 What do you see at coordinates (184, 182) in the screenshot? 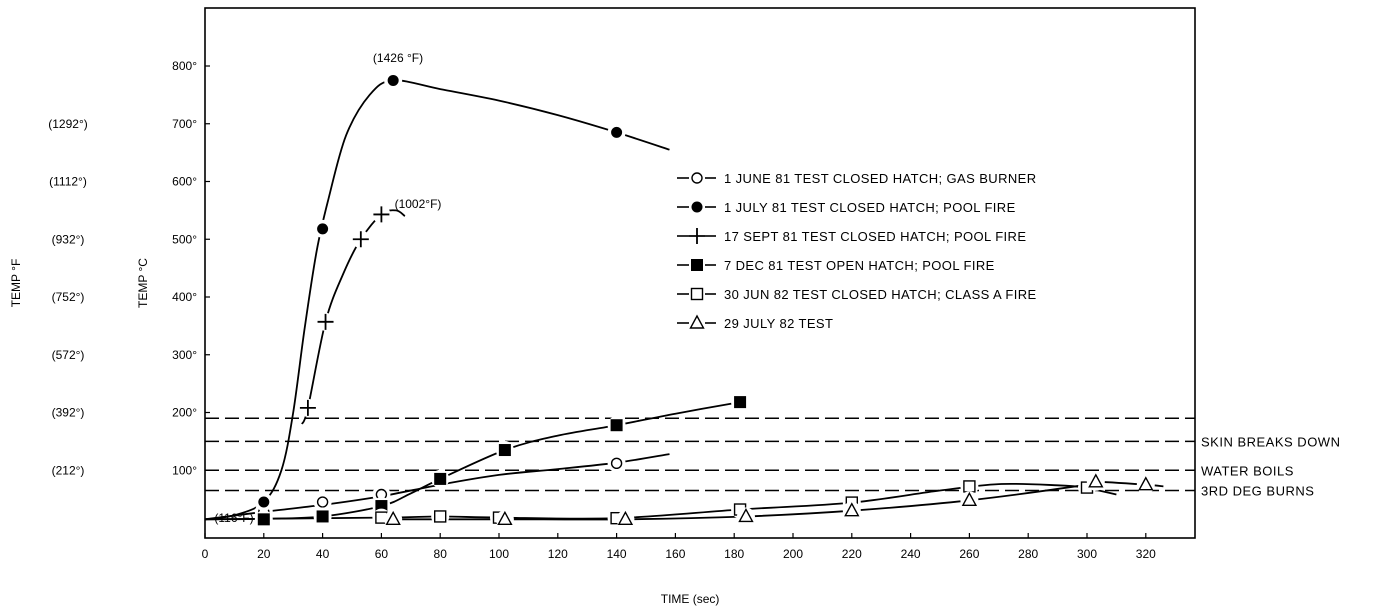
I see `y-tick-label-c: 600°` at bounding box center [184, 182].